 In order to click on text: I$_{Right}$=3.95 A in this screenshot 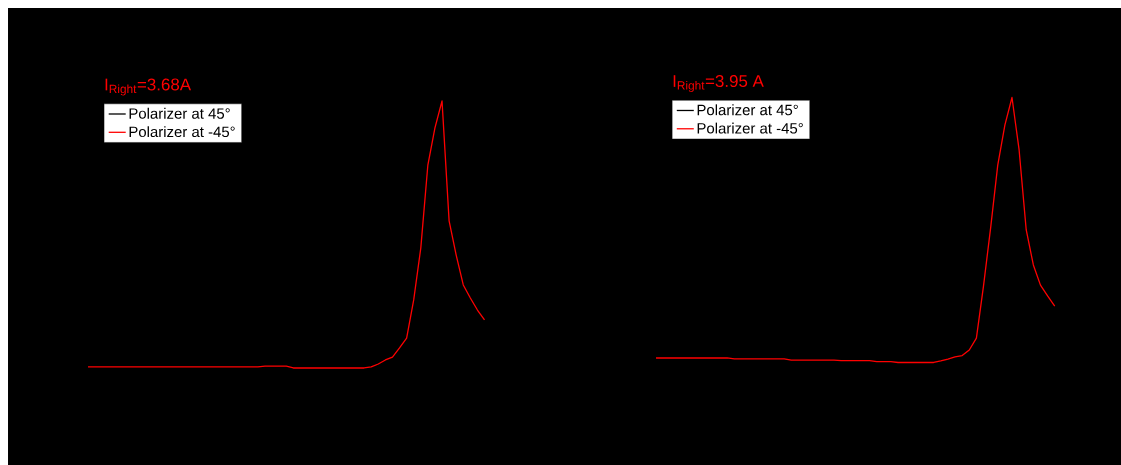, I will do `click(718, 83)`.